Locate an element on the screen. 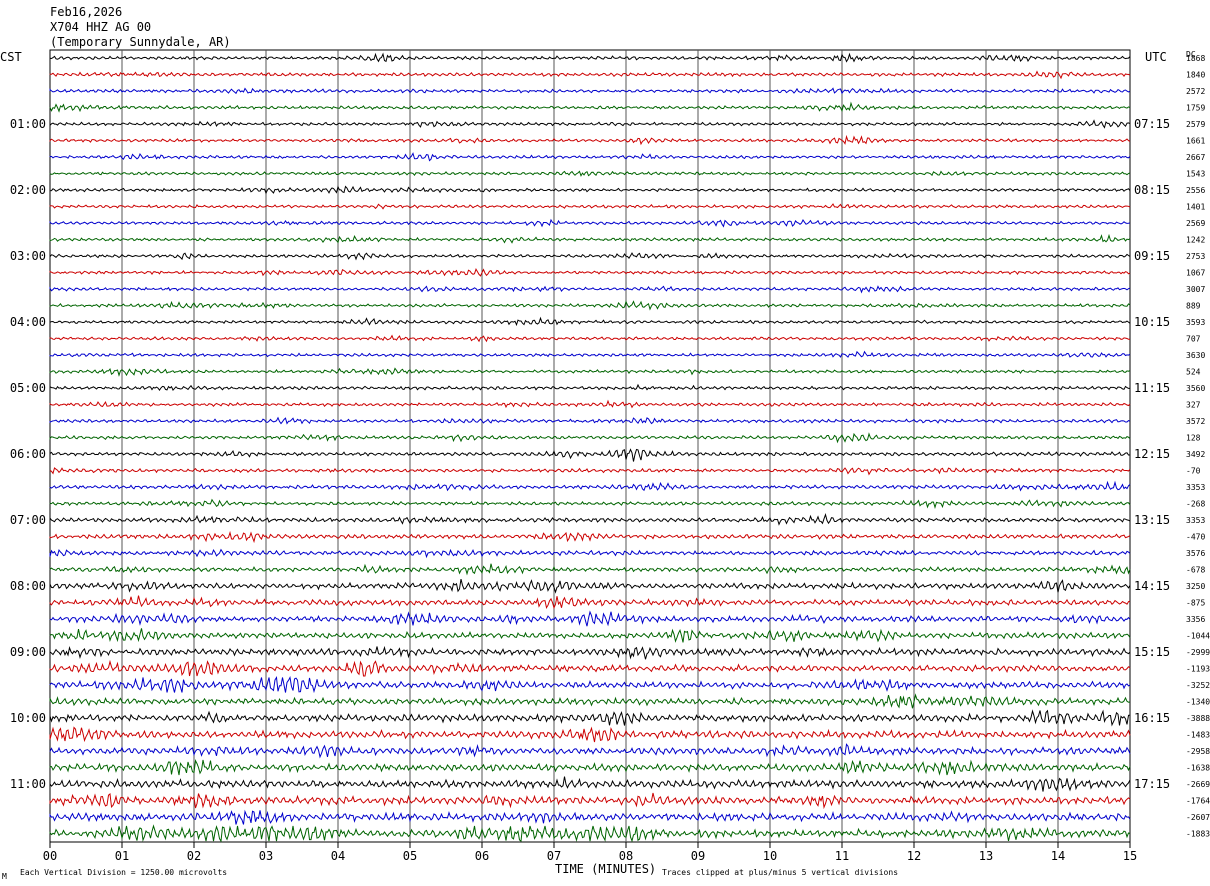 The width and height of the screenshot is (1210, 886). dc-offset-42: -2958 is located at coordinates (1198, 751).